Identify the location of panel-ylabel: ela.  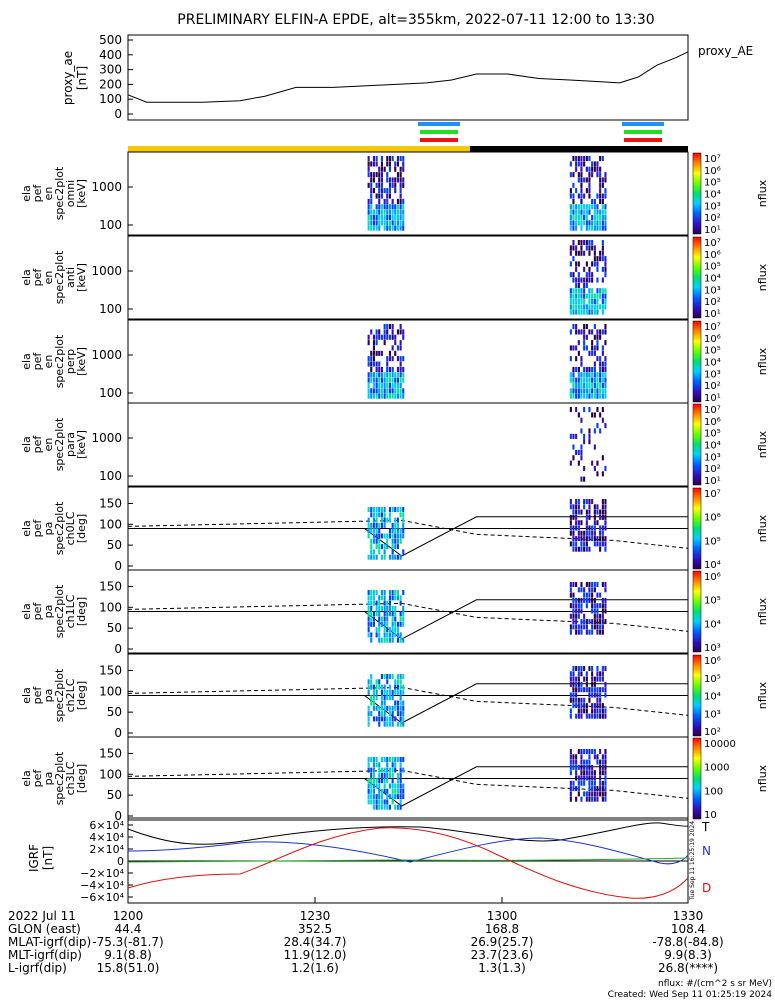
(26, 444).